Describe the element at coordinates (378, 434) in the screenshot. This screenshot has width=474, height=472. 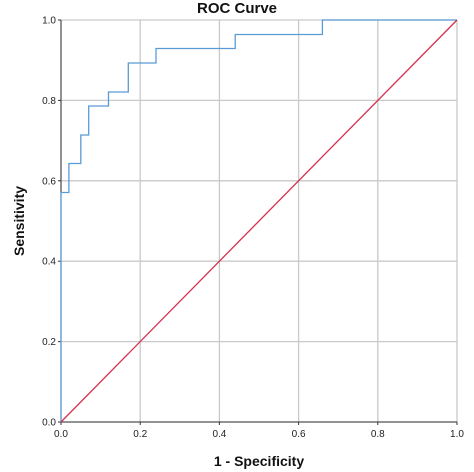
I see `x-tick-label: 0.8` at that location.